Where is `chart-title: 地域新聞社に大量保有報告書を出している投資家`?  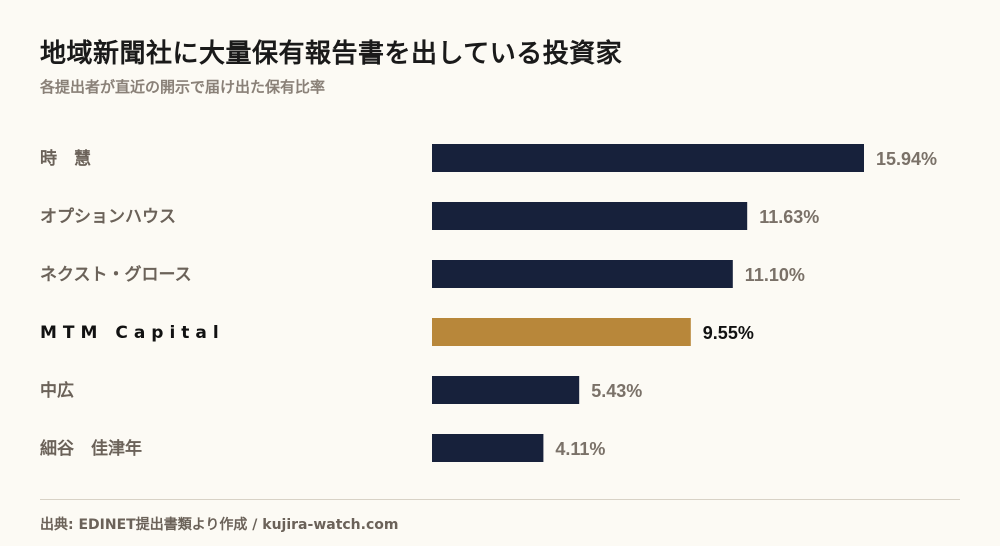
chart-title: 地域新聞社に大量保有報告書を出している投資家 is located at coordinates (331, 54).